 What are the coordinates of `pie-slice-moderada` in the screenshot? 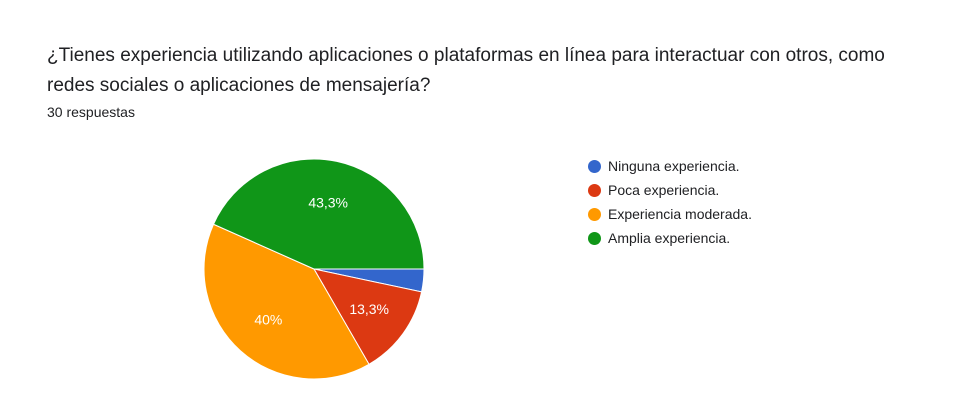 It's located at (286, 301).